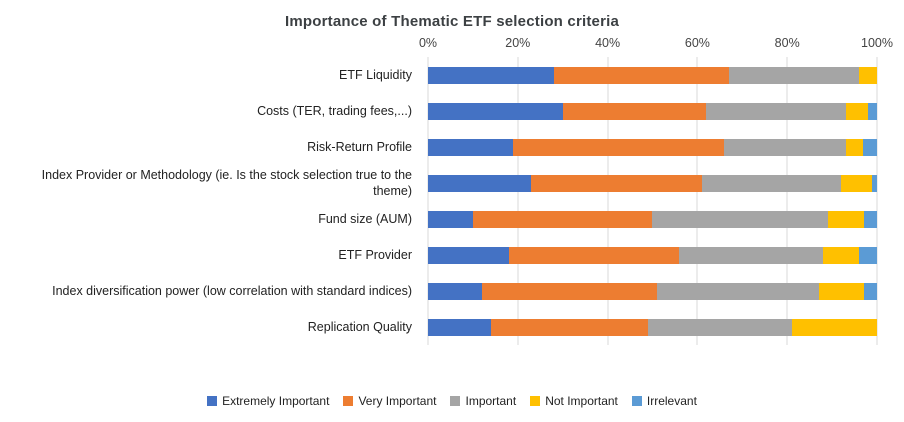 The width and height of the screenshot is (904, 422). I want to click on category-label: Fund size (AUM), so click(365, 218).